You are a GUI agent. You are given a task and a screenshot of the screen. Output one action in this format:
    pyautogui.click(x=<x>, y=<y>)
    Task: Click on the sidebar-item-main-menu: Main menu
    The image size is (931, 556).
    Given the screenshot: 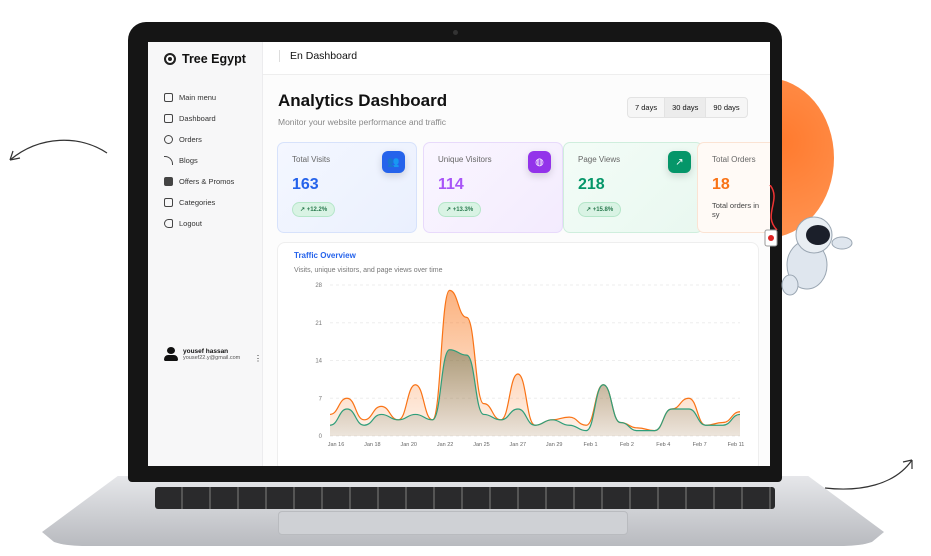 What is the action you would take?
    pyautogui.click(x=199, y=97)
    